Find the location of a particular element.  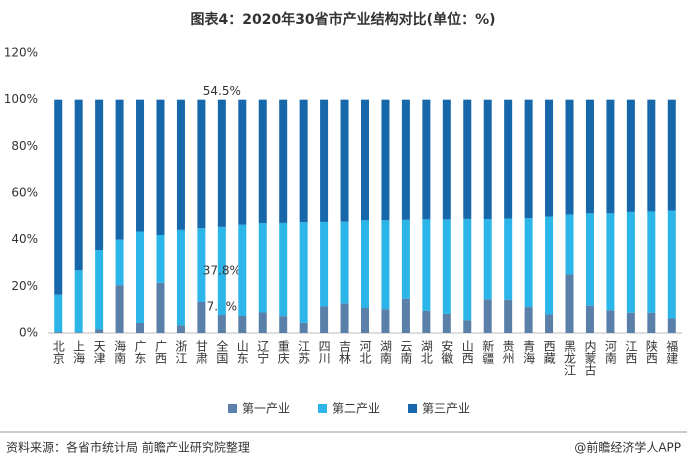

credit: @前瞻经济学人APP is located at coordinates (627, 447).